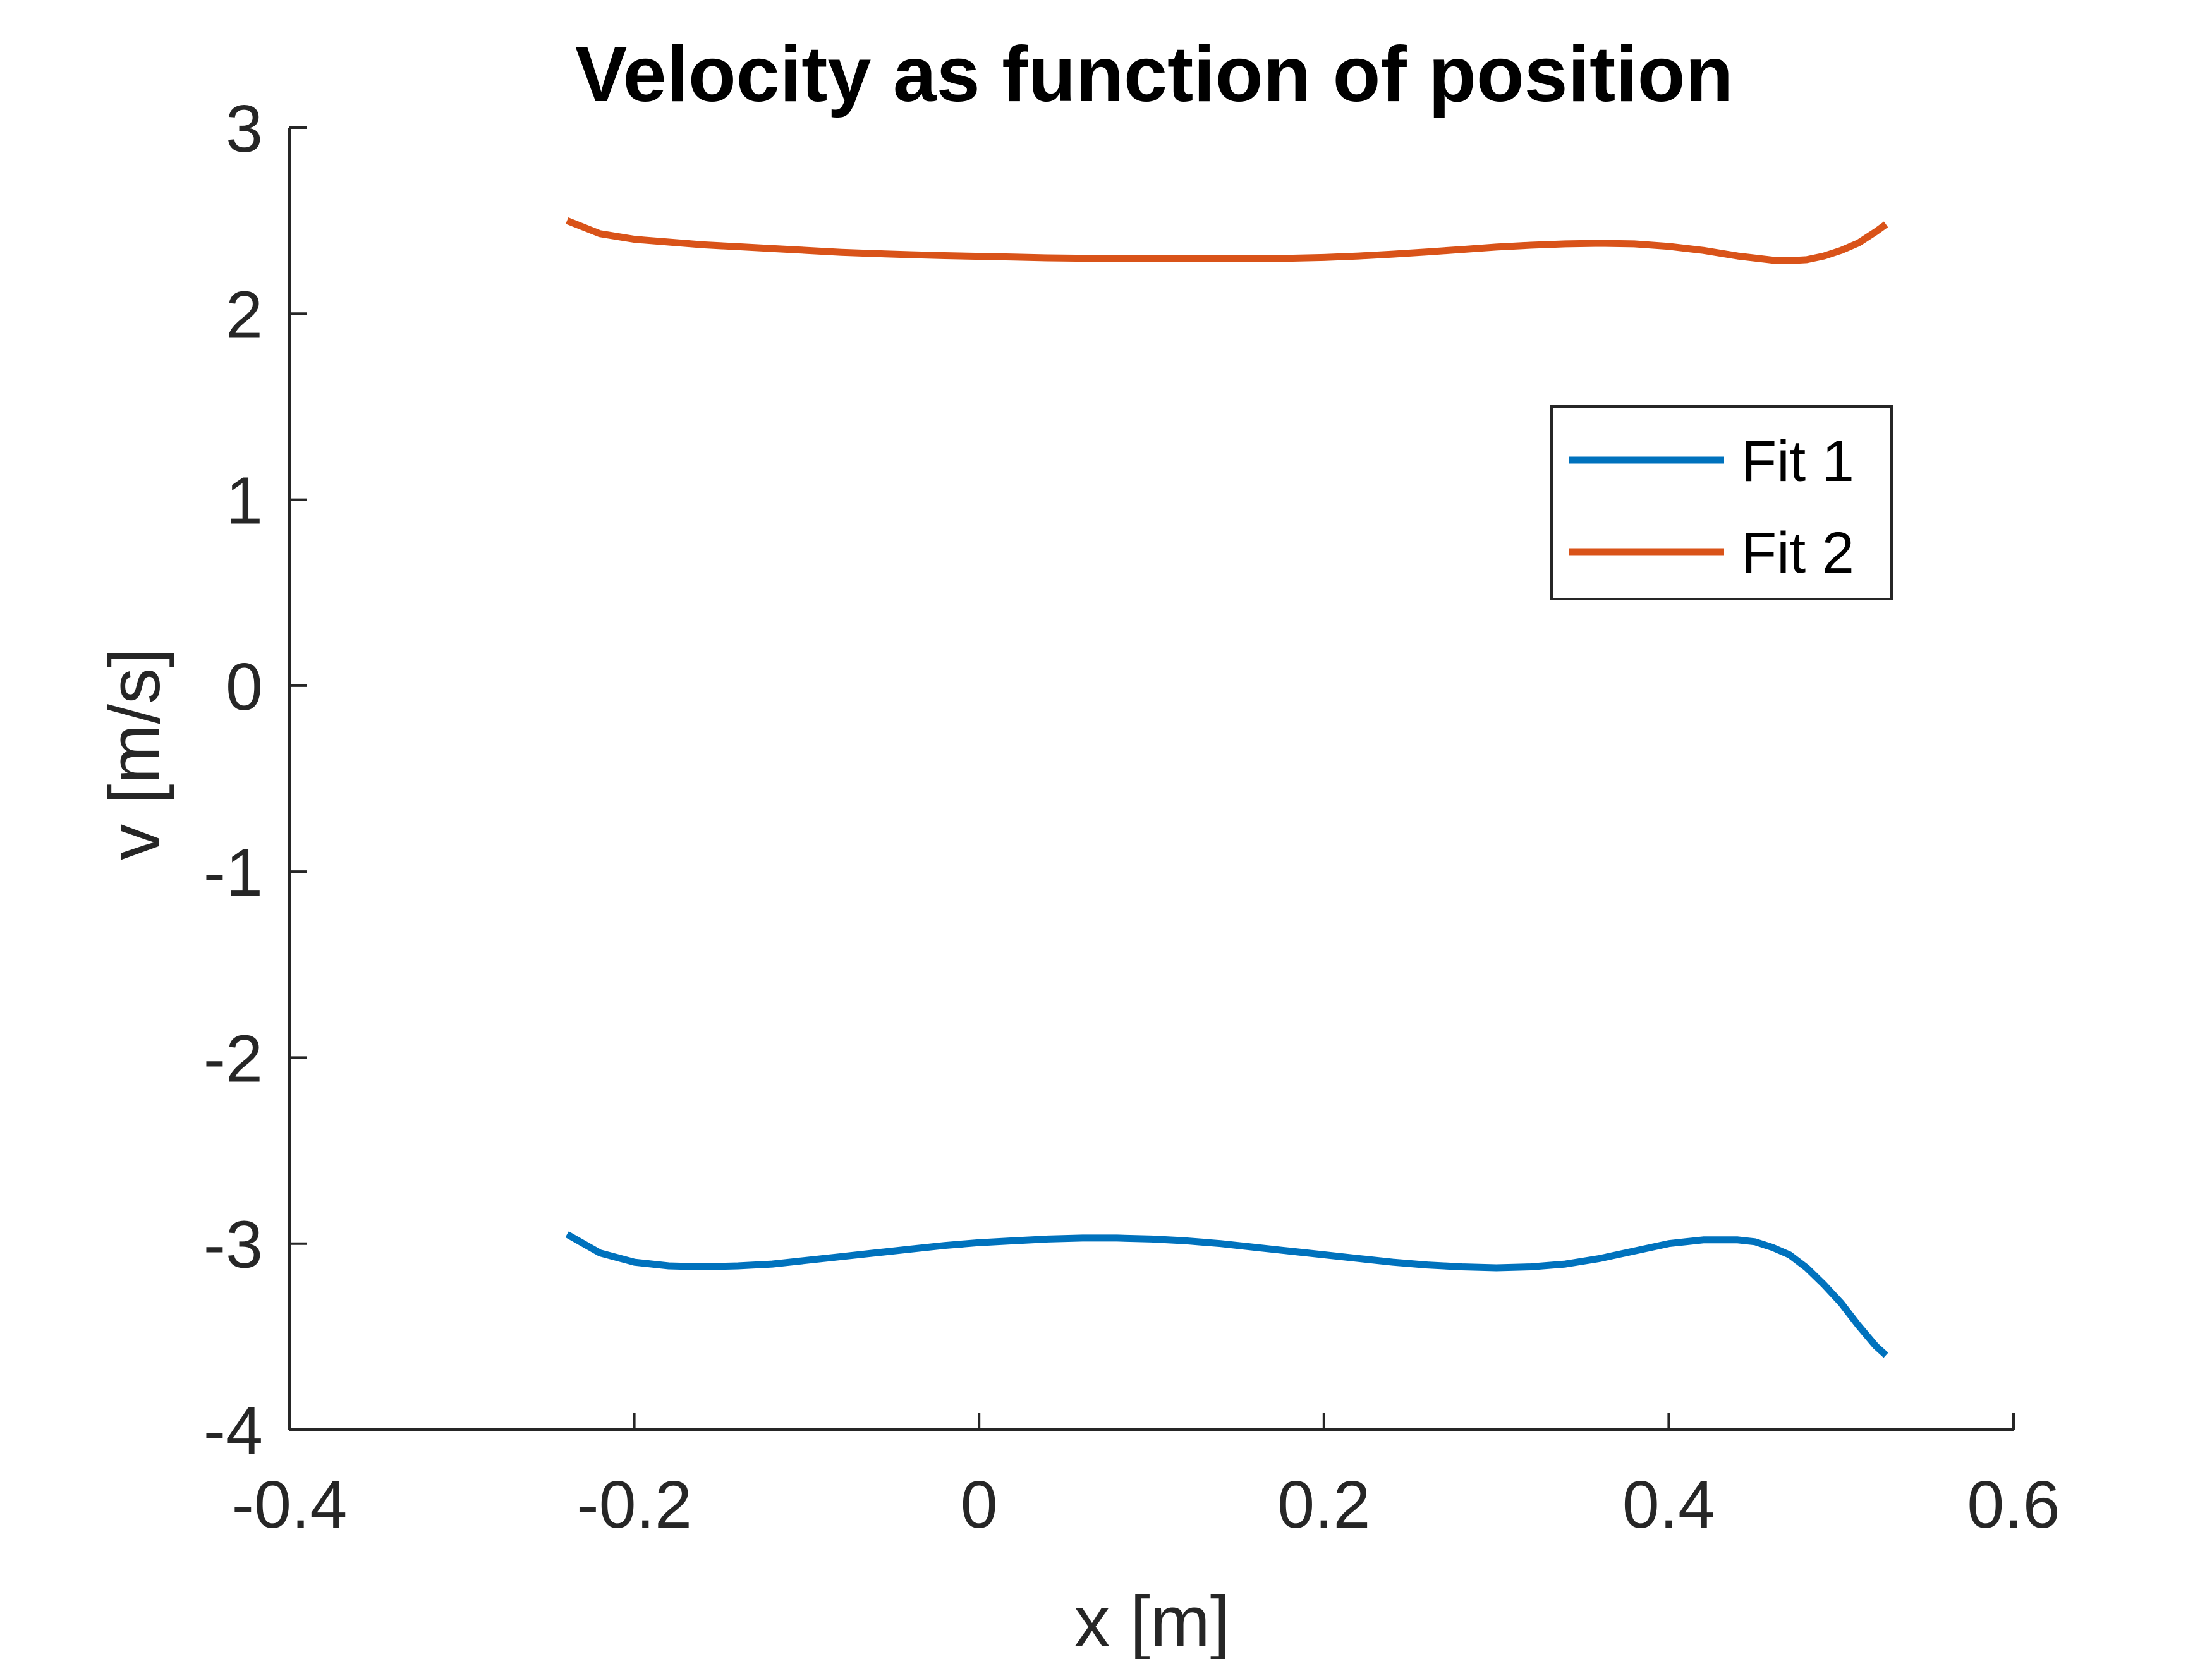  Describe the element at coordinates (290, 1505) in the screenshot. I see `x-tick-label: -0.4` at that location.